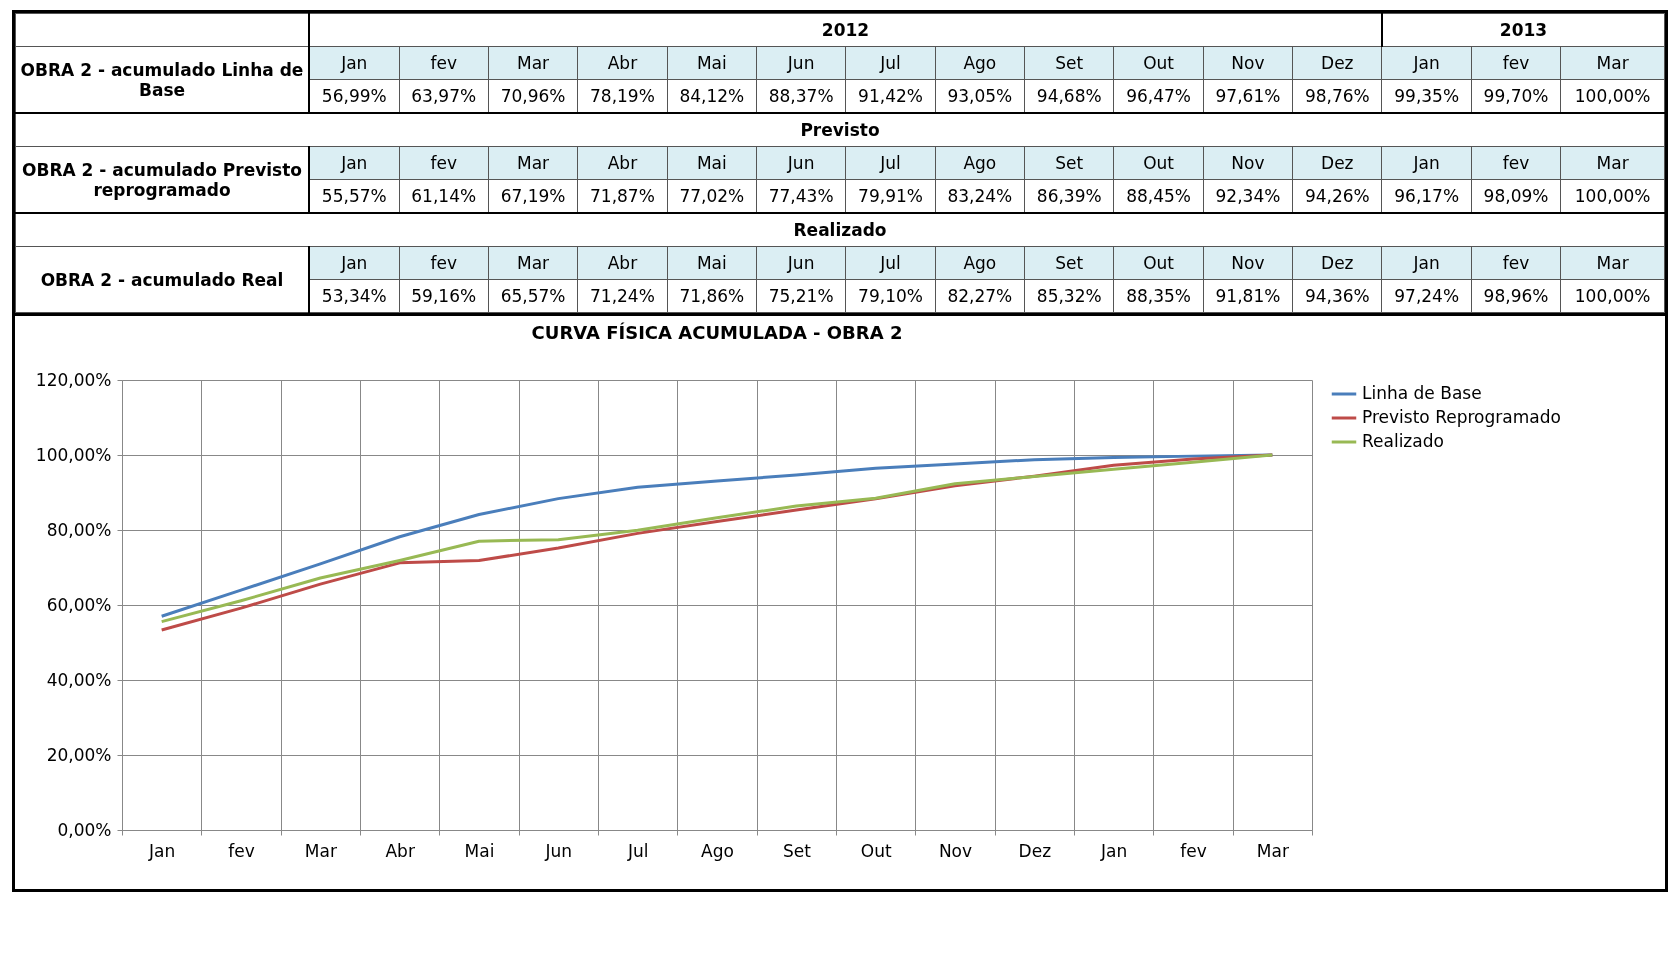 The image size is (1680, 960). I want to click on y-tick-label: 20,00%, so click(79, 754).